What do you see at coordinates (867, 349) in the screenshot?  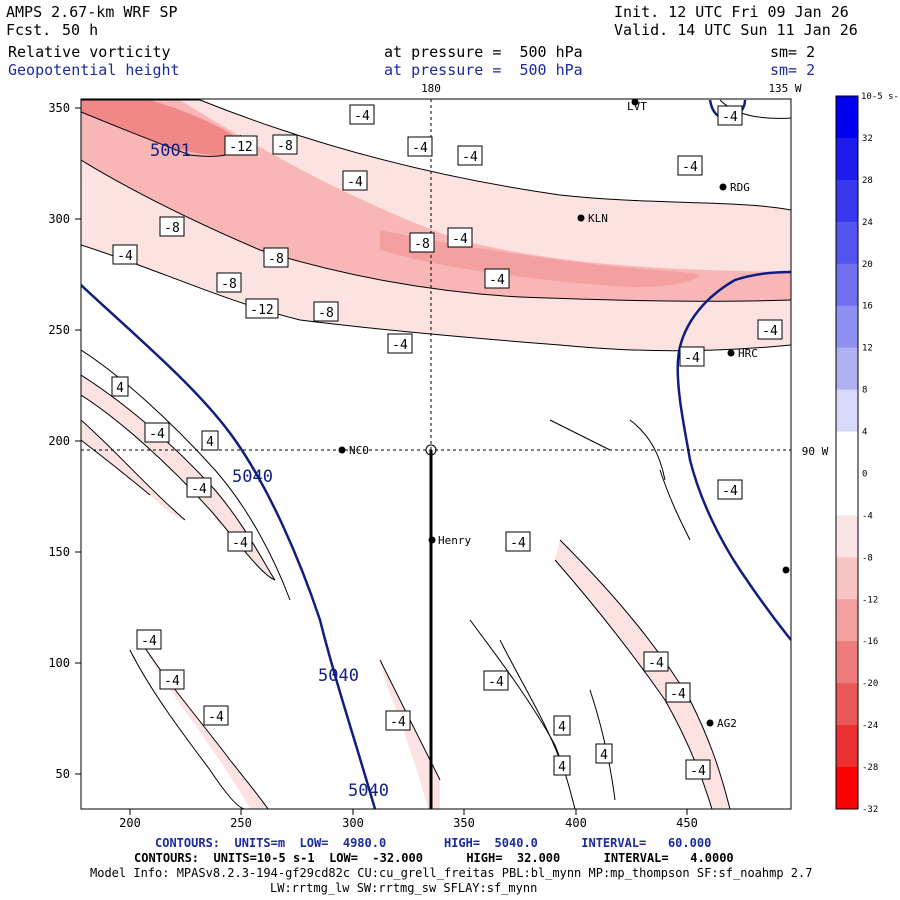 I see `colorbar-label: 12` at bounding box center [867, 349].